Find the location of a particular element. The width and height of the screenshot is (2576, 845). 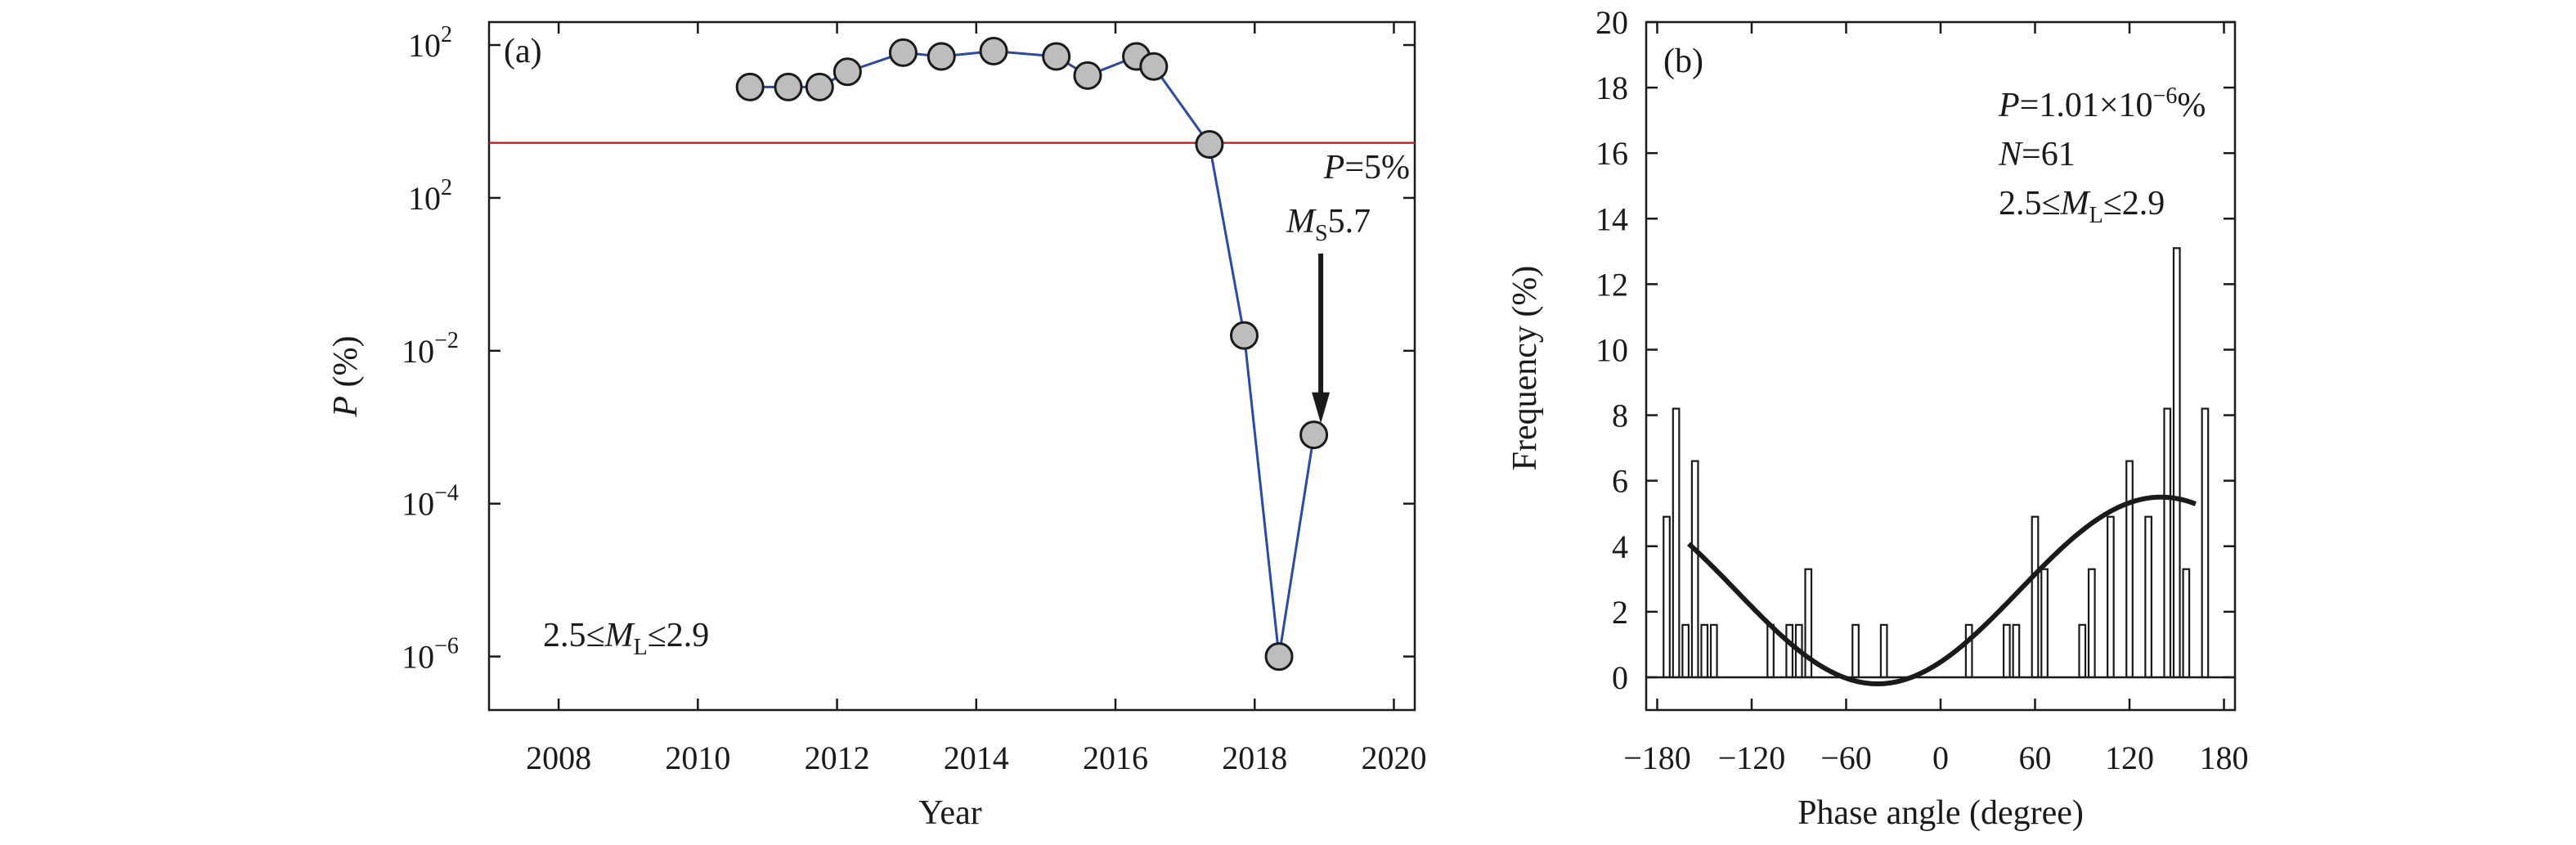

panel-b-y-tick-label: 2 is located at coordinates (1620, 612).